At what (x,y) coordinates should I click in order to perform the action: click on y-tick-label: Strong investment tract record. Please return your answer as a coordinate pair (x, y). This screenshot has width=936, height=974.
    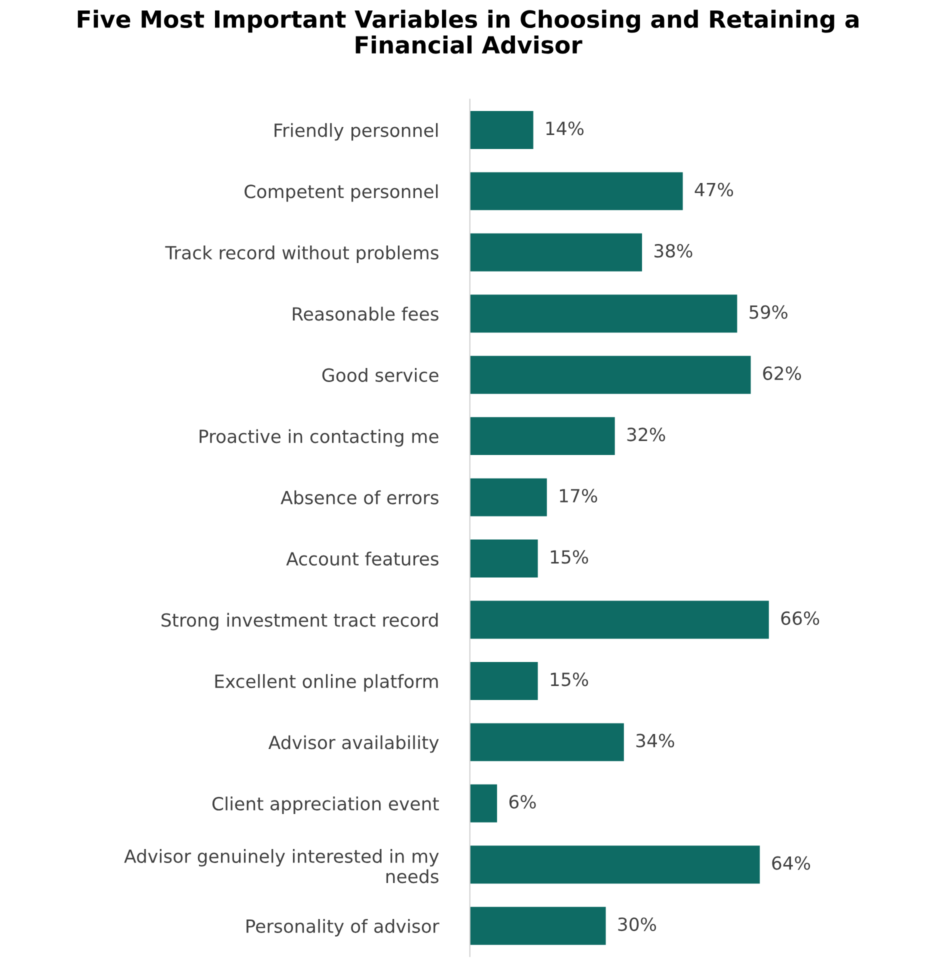
    Looking at the image, I should click on (300, 621).